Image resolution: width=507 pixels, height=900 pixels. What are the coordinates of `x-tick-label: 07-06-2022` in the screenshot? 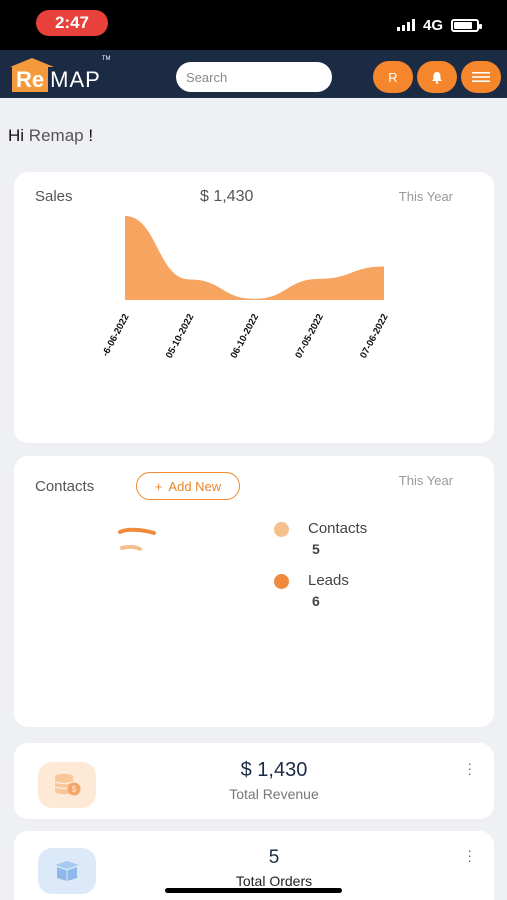 It's located at (374, 336).